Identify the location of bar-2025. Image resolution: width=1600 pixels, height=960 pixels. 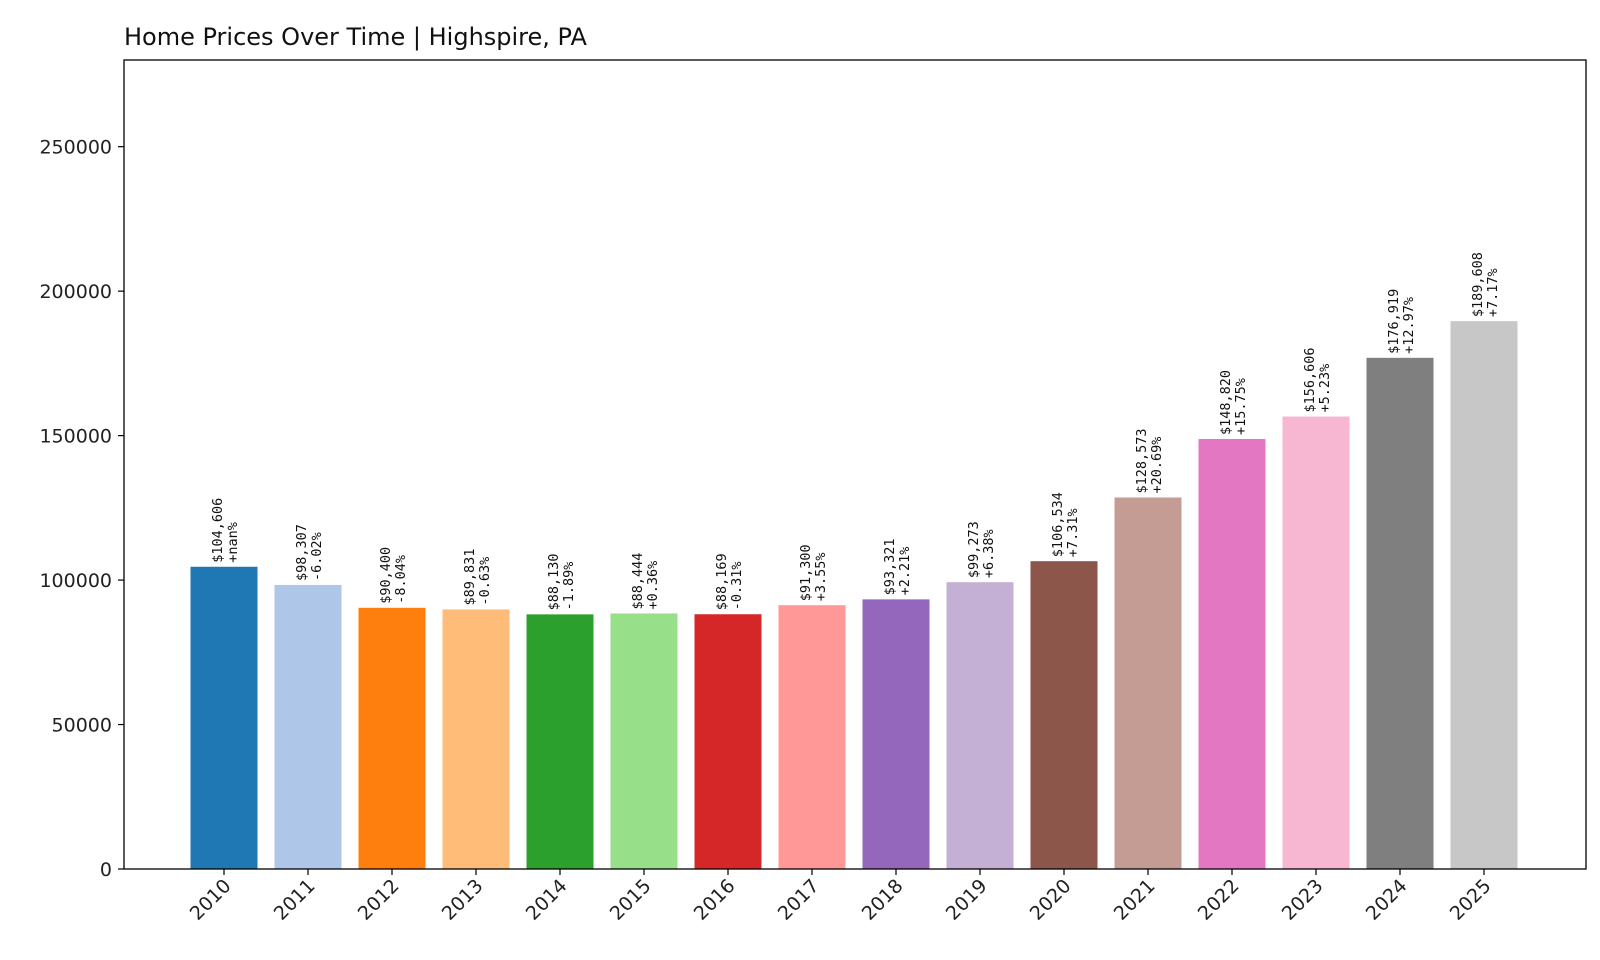
(1484, 595).